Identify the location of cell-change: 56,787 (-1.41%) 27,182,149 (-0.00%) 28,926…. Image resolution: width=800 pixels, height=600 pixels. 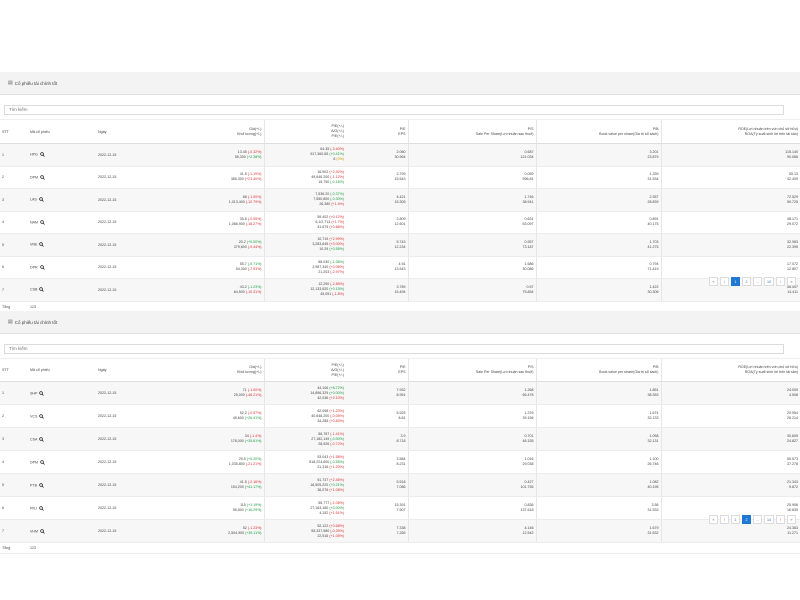
(304, 439).